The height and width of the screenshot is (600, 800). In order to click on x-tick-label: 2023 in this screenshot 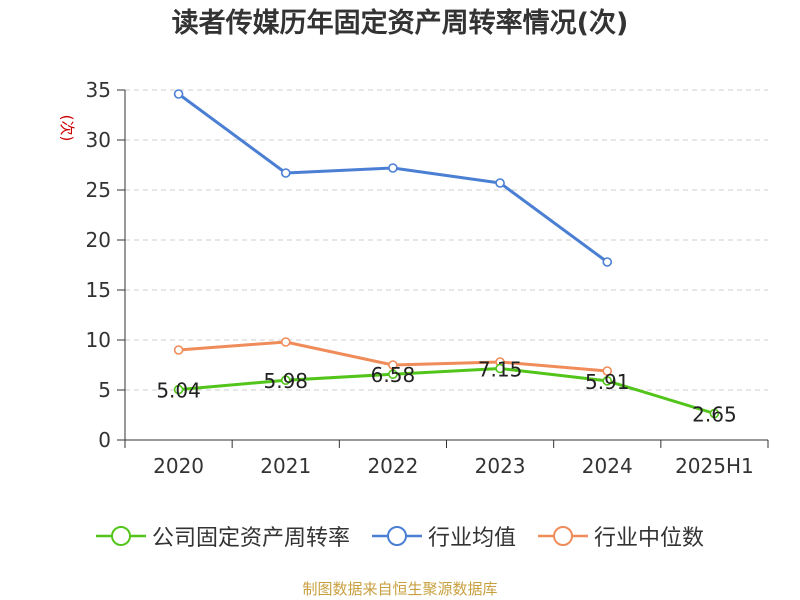, I will do `click(500, 466)`.